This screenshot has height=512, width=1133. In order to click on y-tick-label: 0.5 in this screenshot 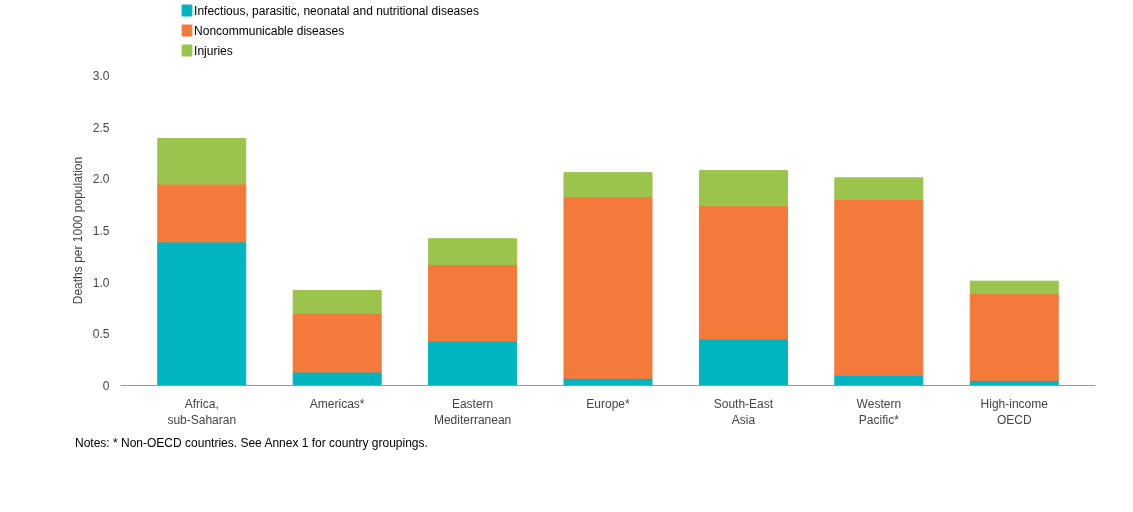, I will do `click(101, 334)`.